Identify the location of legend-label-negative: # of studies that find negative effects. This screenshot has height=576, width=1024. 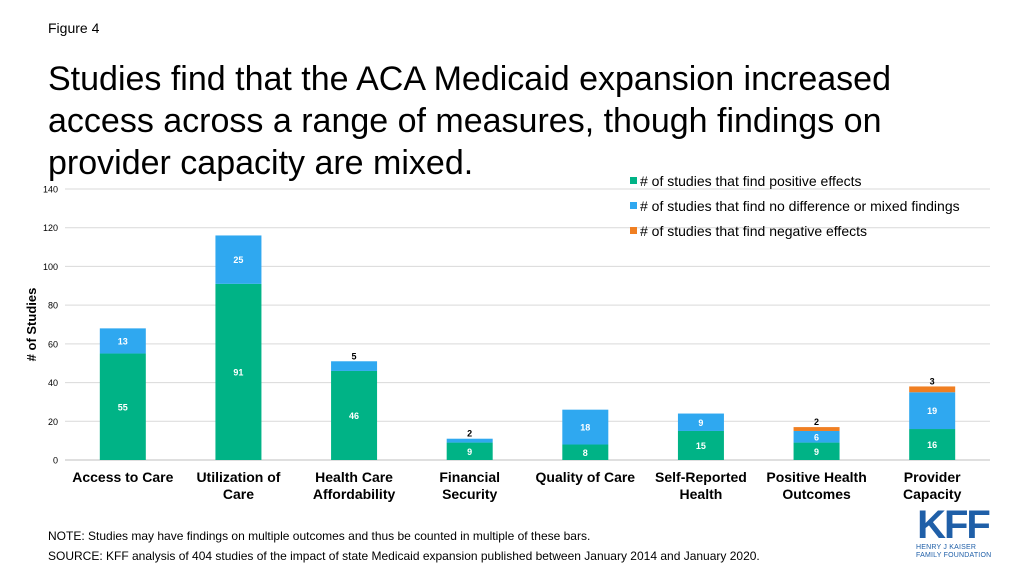
(754, 230).